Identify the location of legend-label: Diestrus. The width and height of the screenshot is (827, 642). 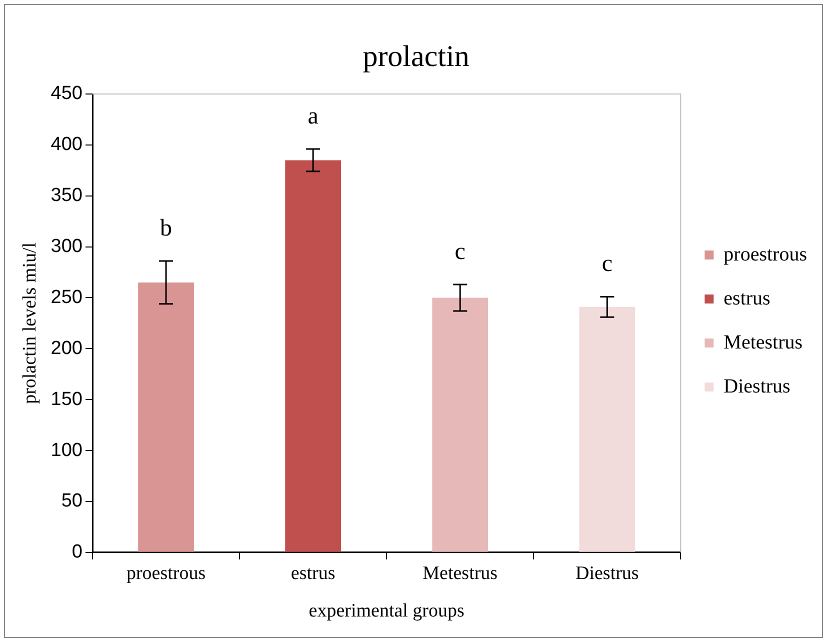
(757, 386).